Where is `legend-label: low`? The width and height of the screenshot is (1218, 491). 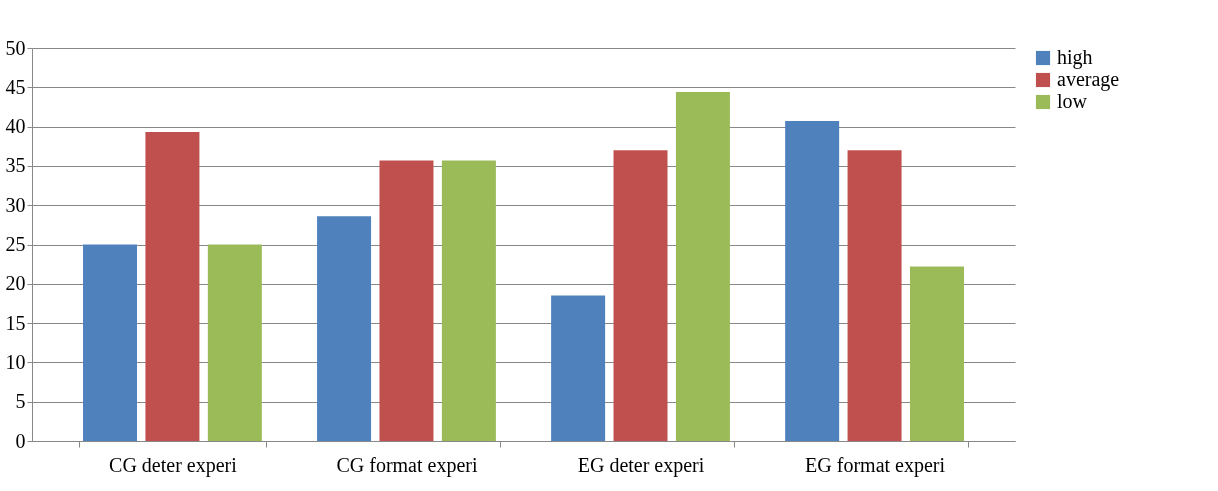
legend-label: low is located at coordinates (1072, 101).